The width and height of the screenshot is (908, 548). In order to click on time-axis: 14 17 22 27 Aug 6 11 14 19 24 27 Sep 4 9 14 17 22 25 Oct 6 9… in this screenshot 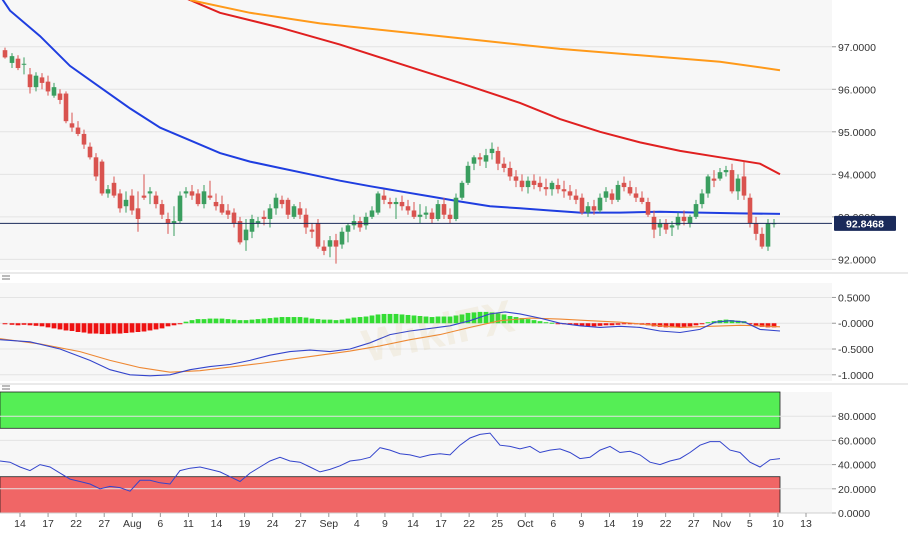, I will do `click(413, 521)`.